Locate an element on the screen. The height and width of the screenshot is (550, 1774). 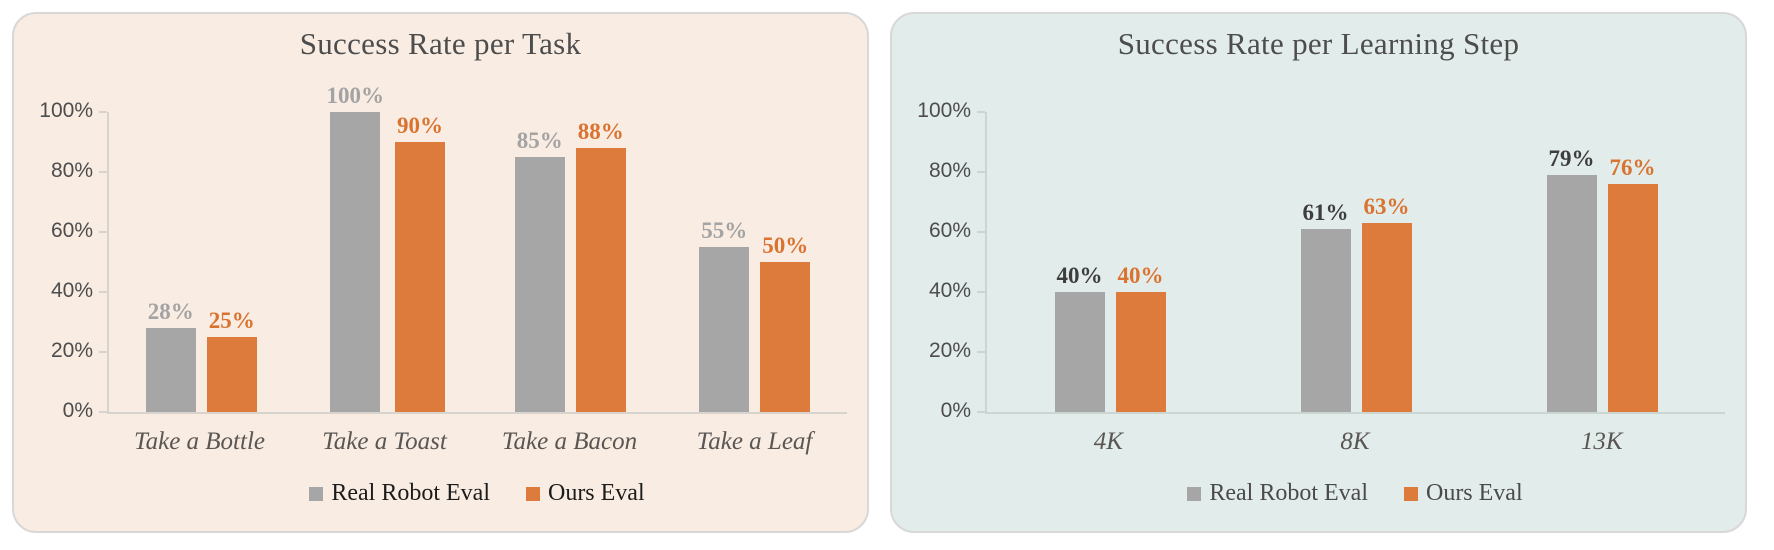
bar-group: 79% 76% is located at coordinates (1602, 279).